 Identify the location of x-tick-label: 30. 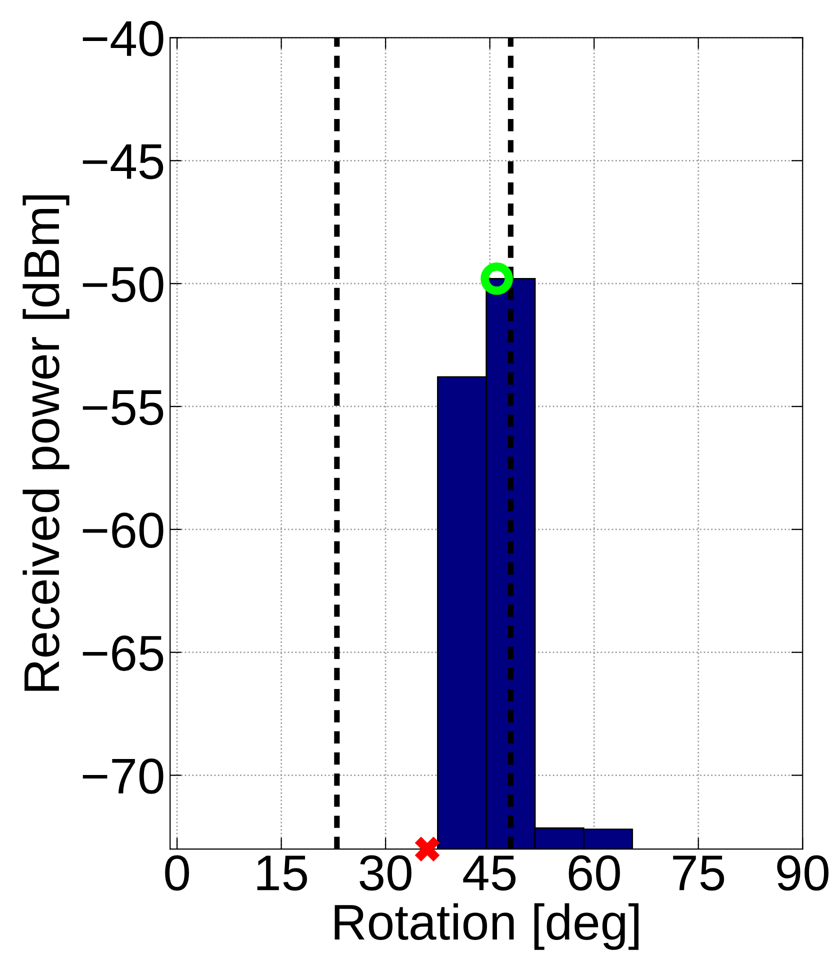
(386, 873).